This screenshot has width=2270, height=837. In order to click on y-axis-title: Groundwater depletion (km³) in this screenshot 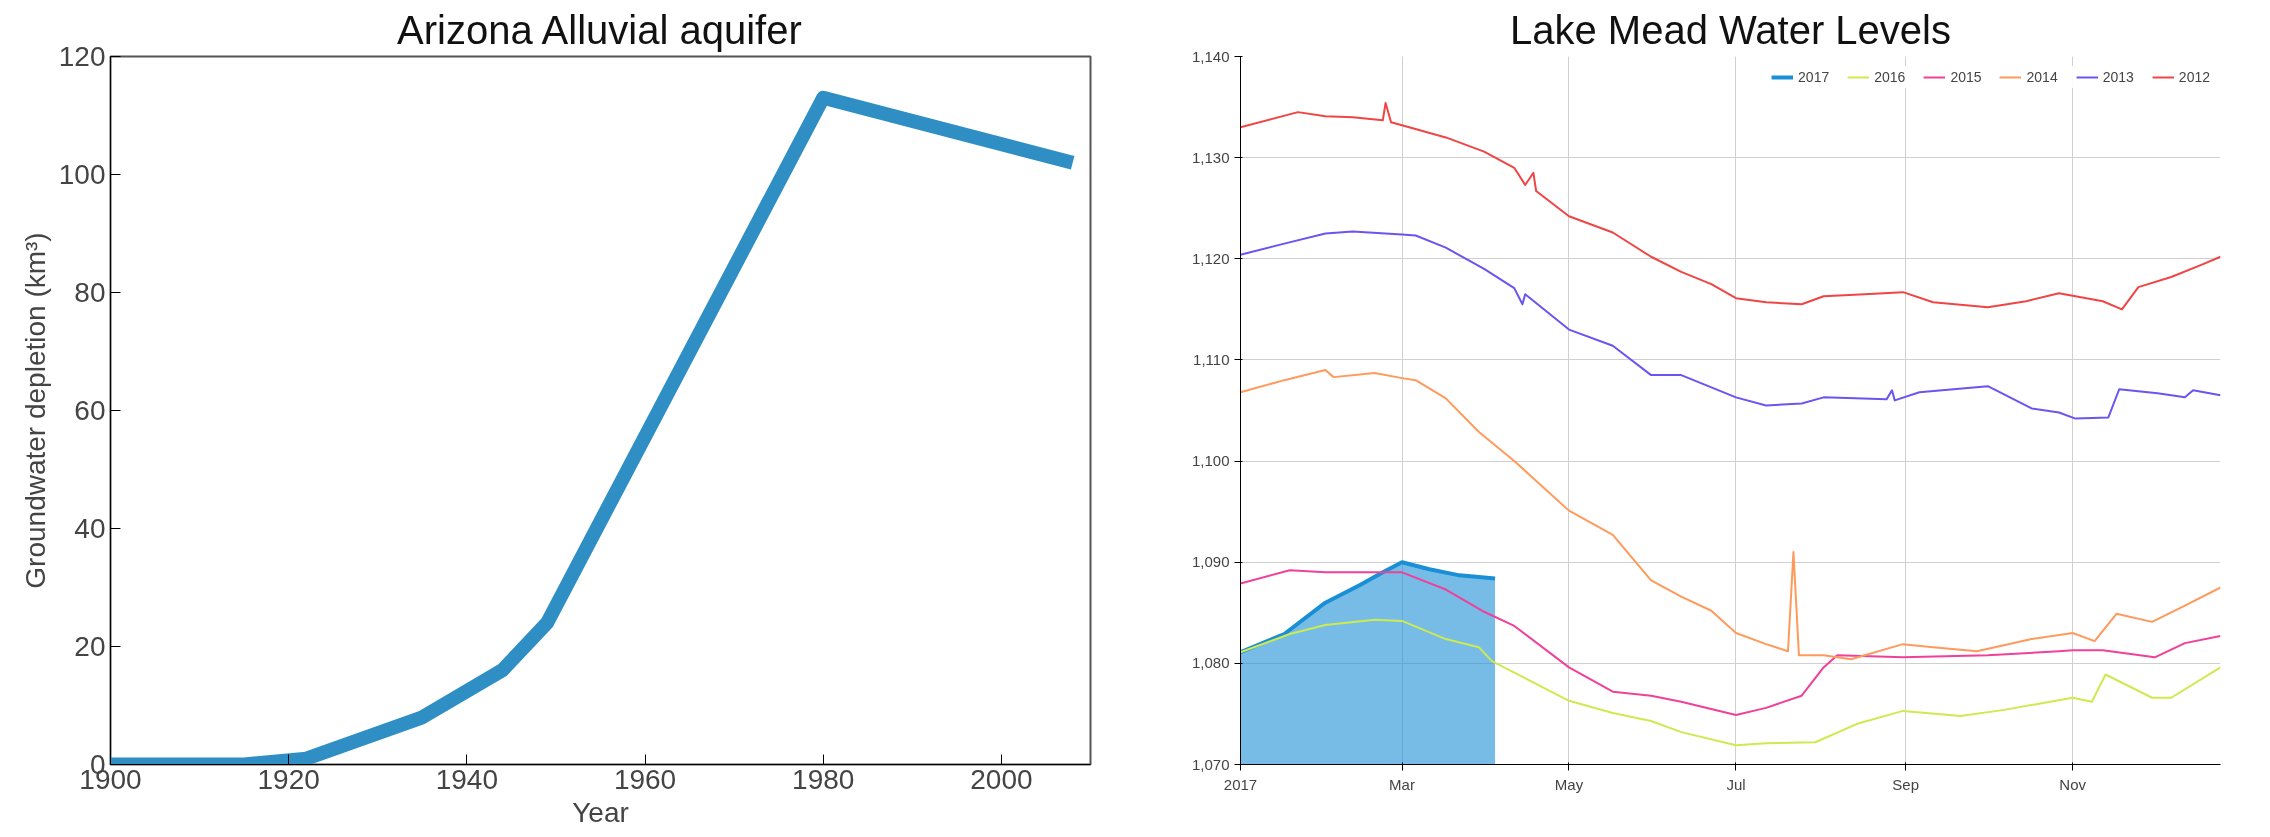, I will do `click(35, 410)`.